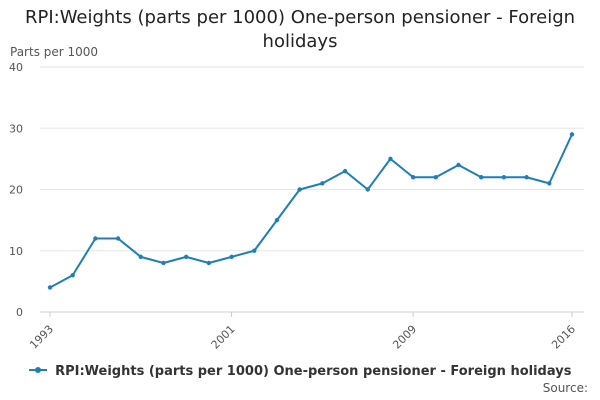 The width and height of the screenshot is (600, 400). I want to click on x-tick-label: 2001, so click(223, 337).